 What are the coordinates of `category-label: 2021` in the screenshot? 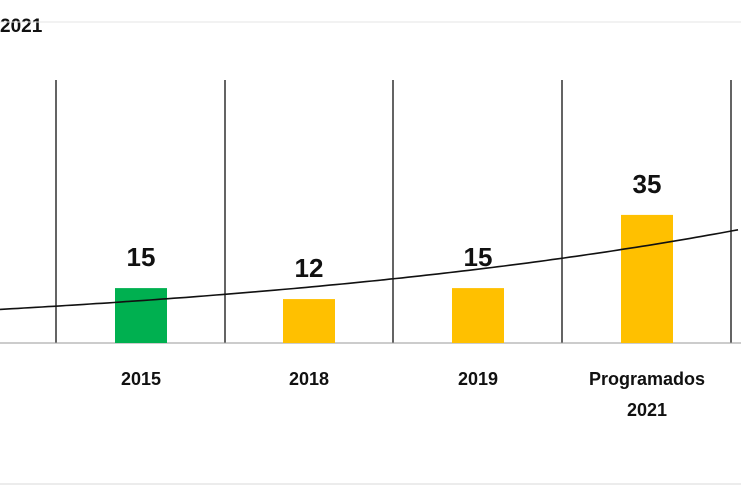 It's located at (647, 410).